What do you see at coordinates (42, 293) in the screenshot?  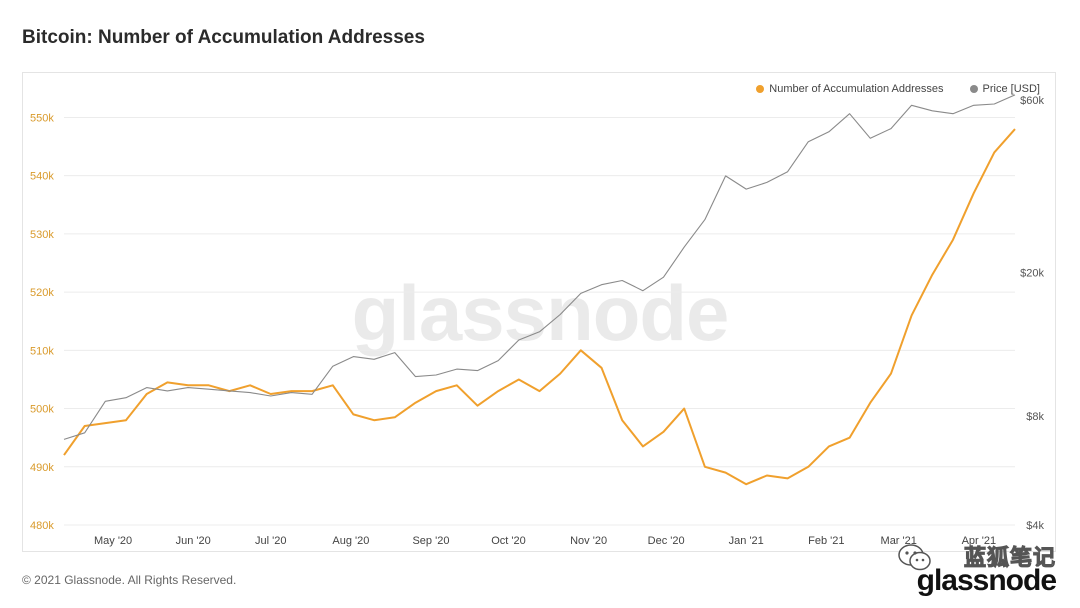 I see `y-left-tick-label-4: 520k` at bounding box center [42, 293].